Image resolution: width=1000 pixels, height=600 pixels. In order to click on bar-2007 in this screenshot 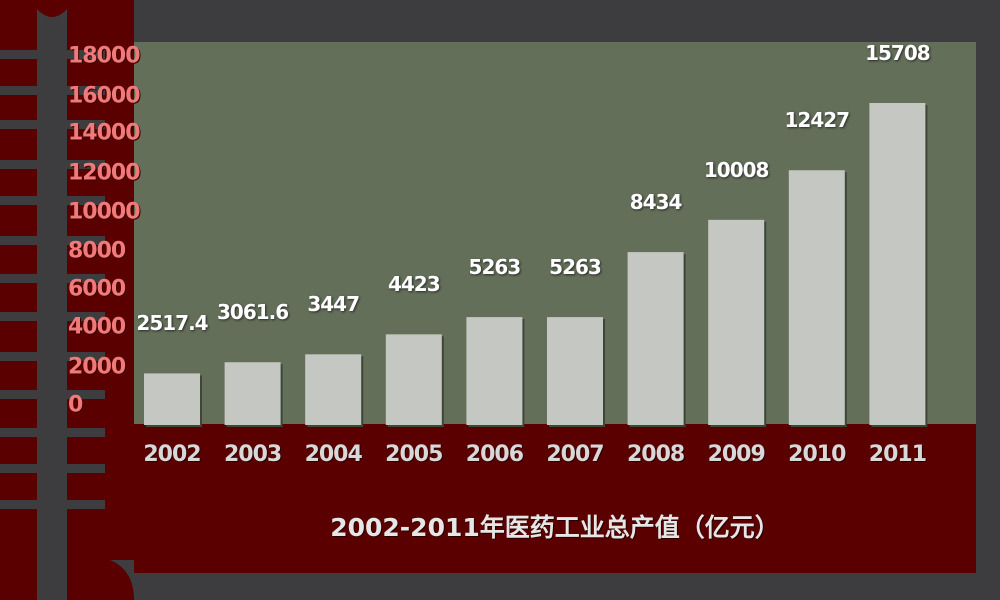, I will do `click(575, 371)`.